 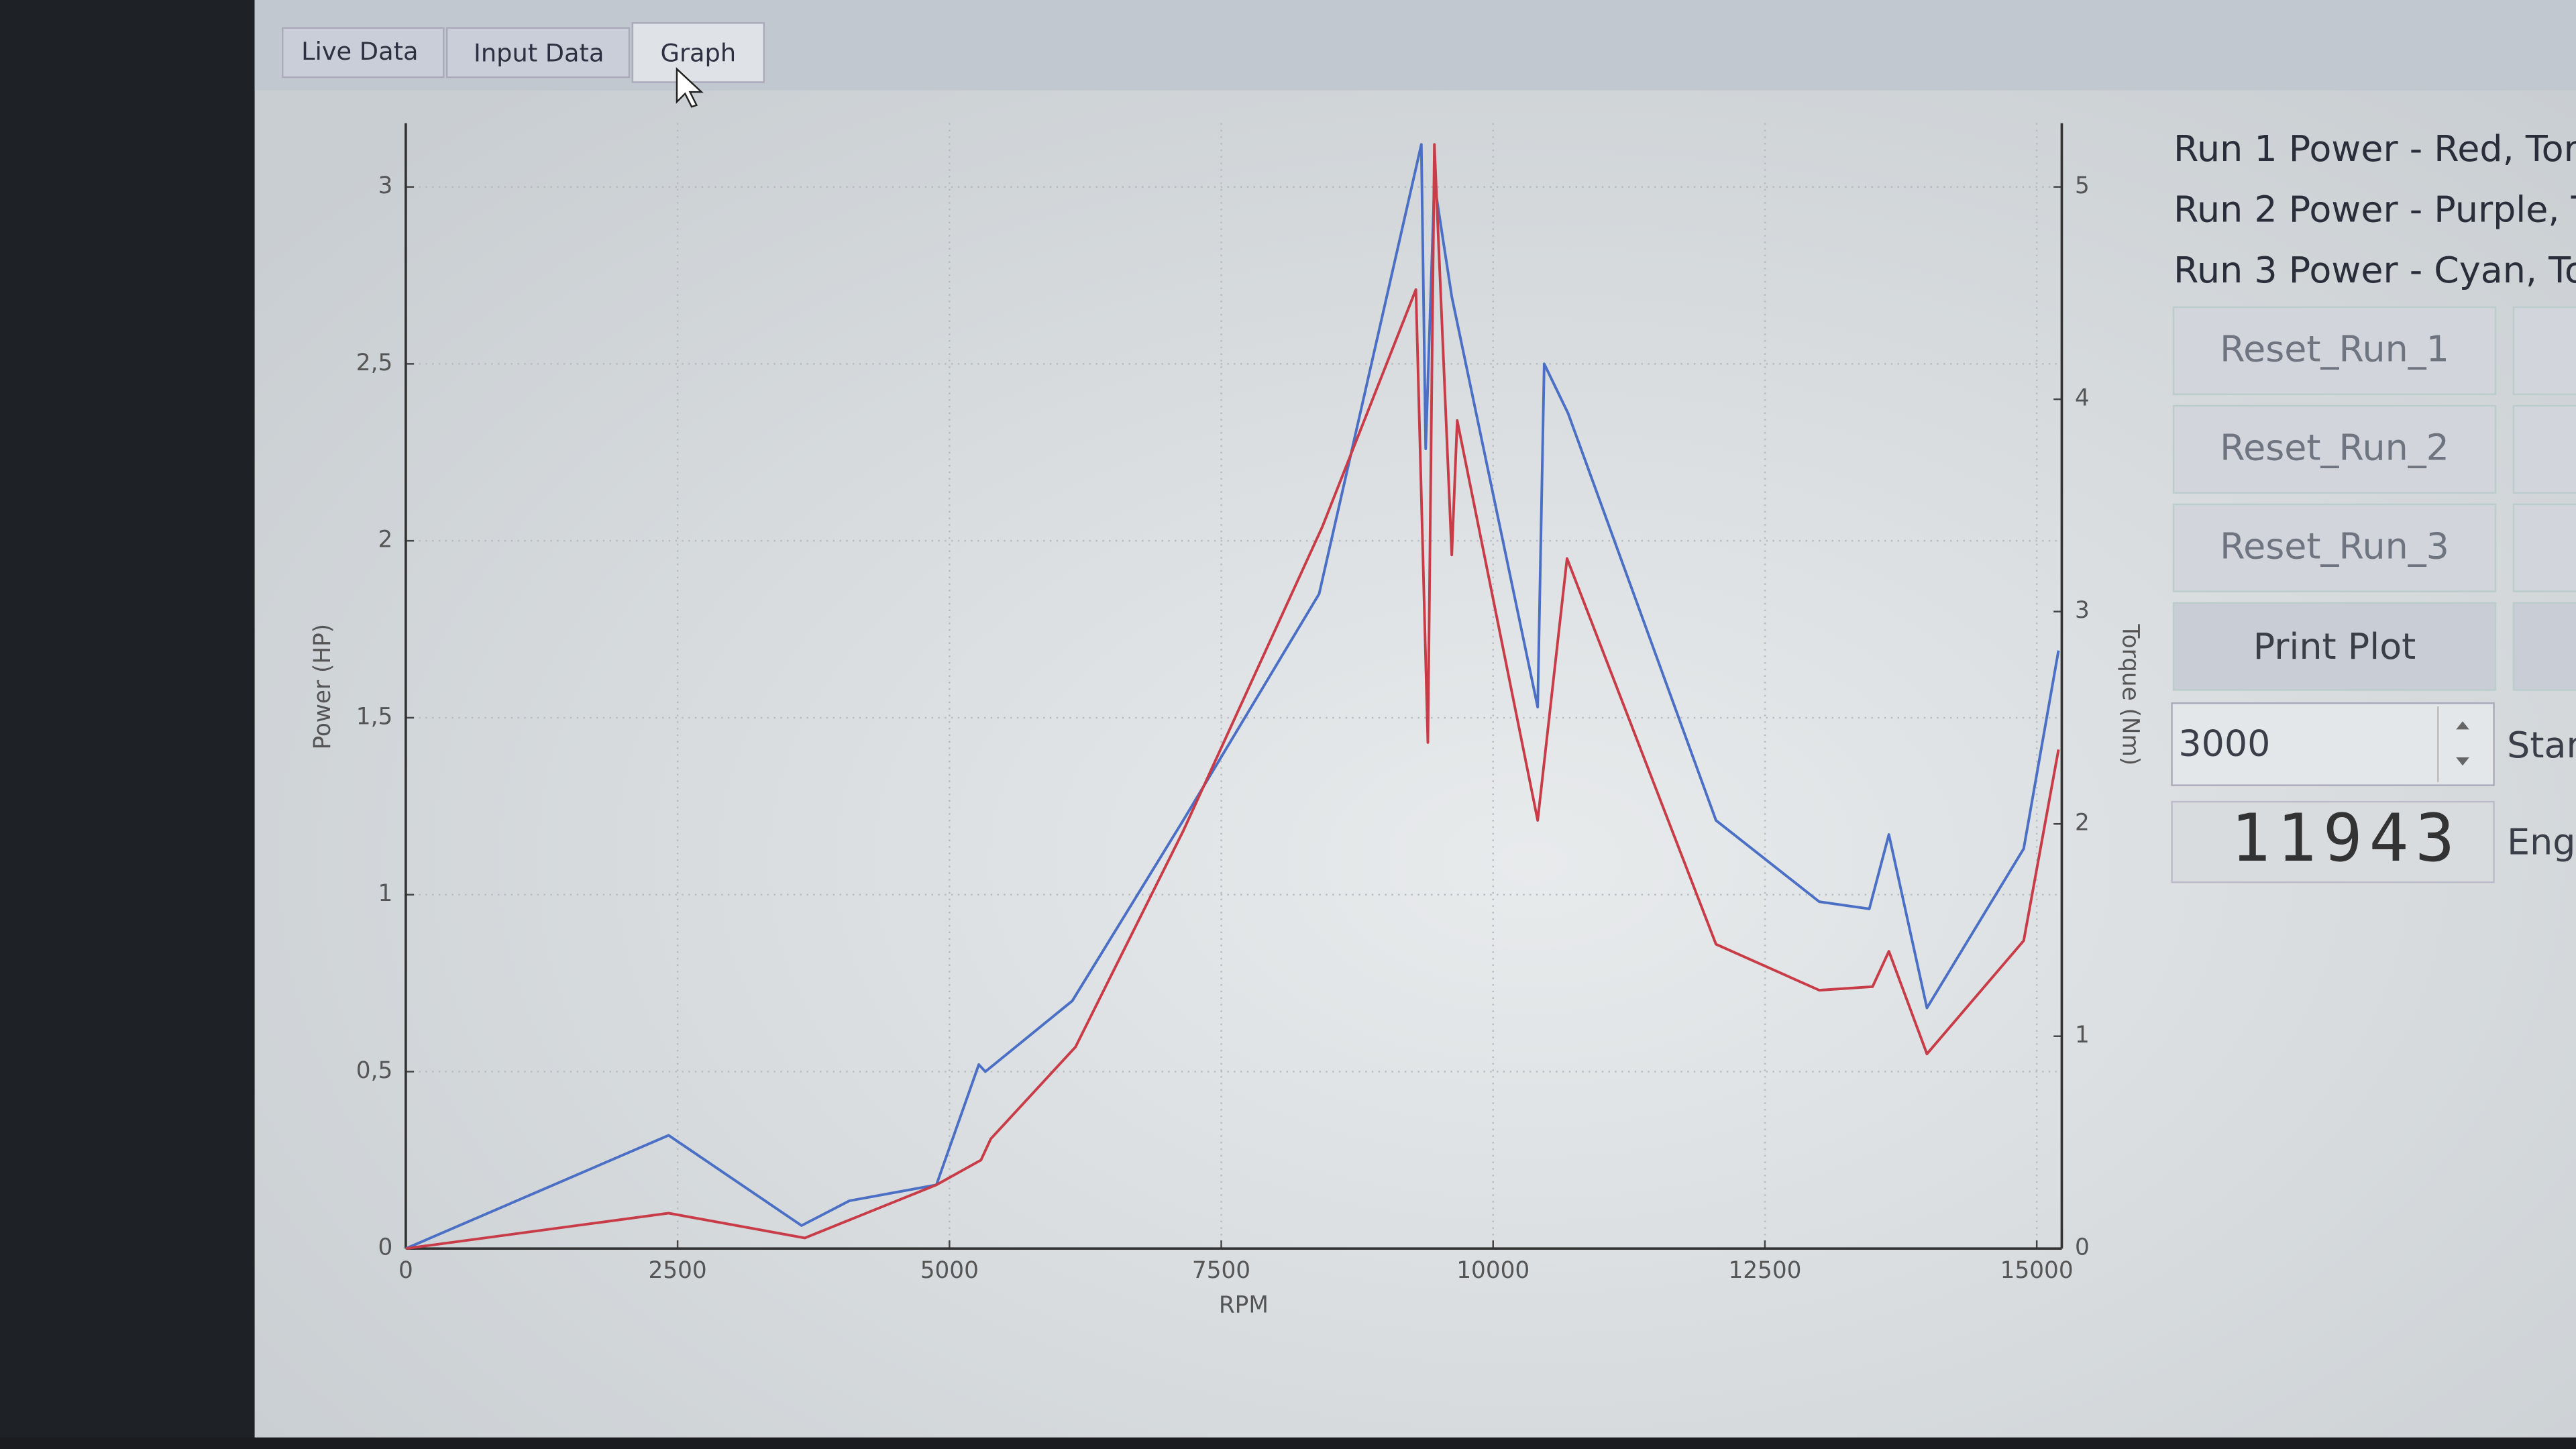 What do you see at coordinates (2346, 838) in the screenshot?
I see `lcd-value: 11943` at bounding box center [2346, 838].